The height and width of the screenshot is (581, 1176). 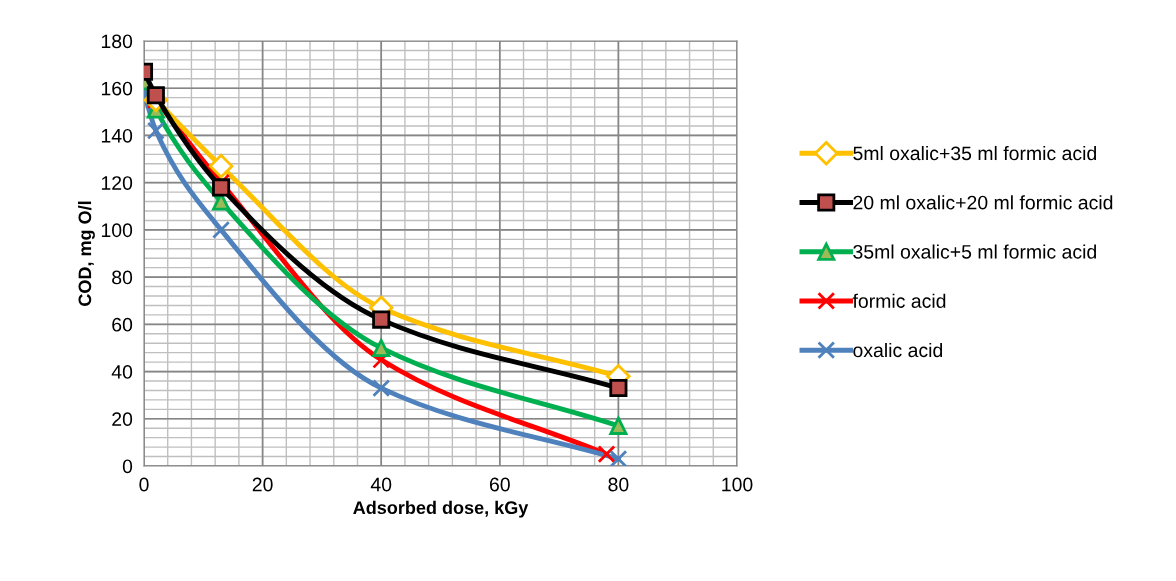 What do you see at coordinates (499, 484) in the screenshot?
I see `x-tick-label: 60` at bounding box center [499, 484].